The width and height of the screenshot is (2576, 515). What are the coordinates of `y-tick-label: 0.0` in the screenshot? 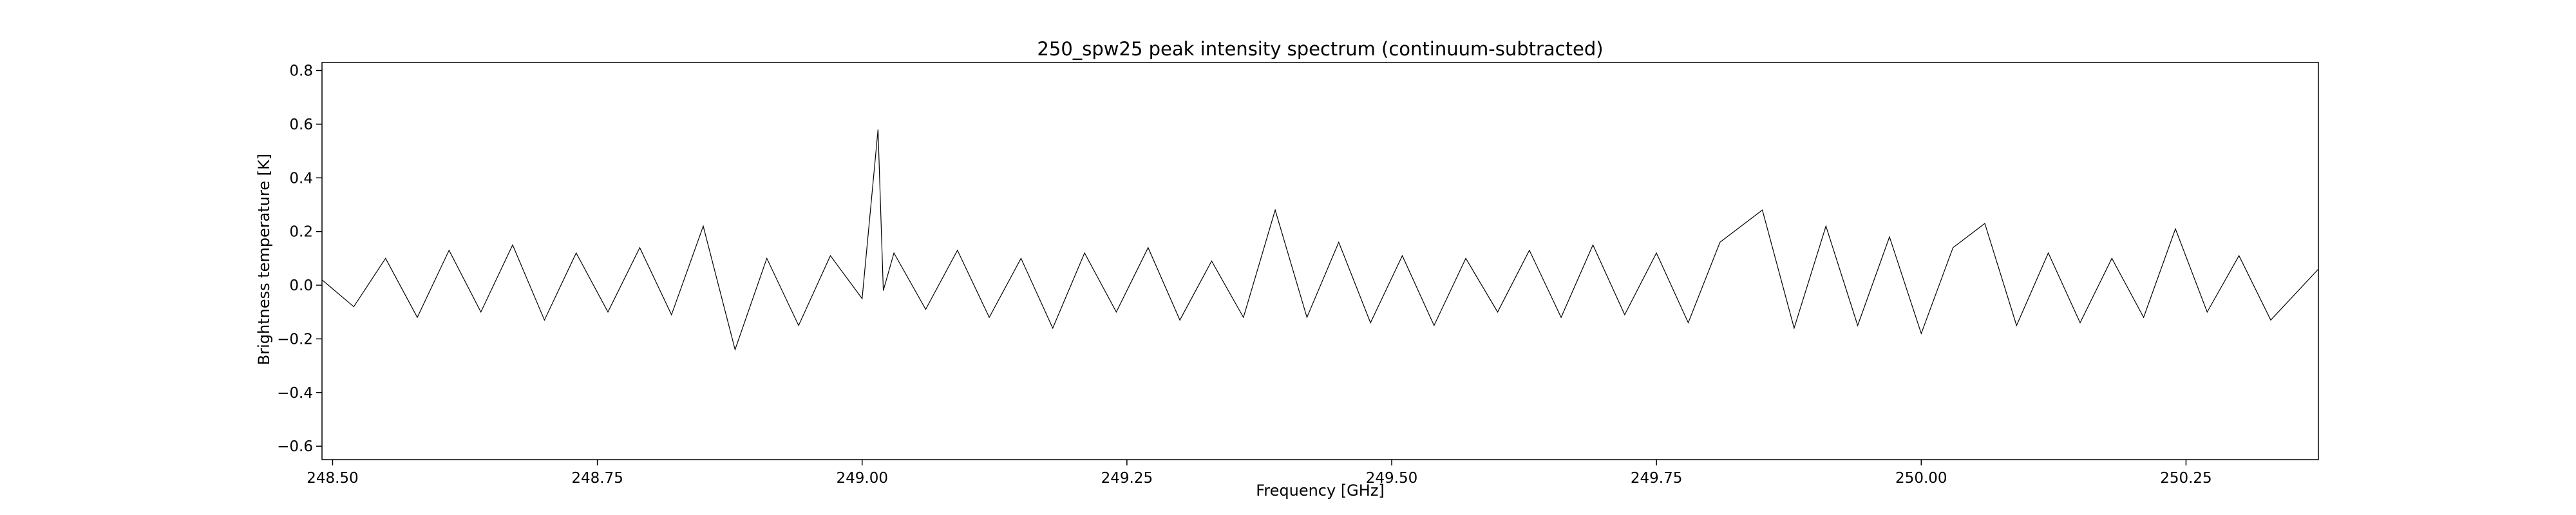 It's located at (301, 285).